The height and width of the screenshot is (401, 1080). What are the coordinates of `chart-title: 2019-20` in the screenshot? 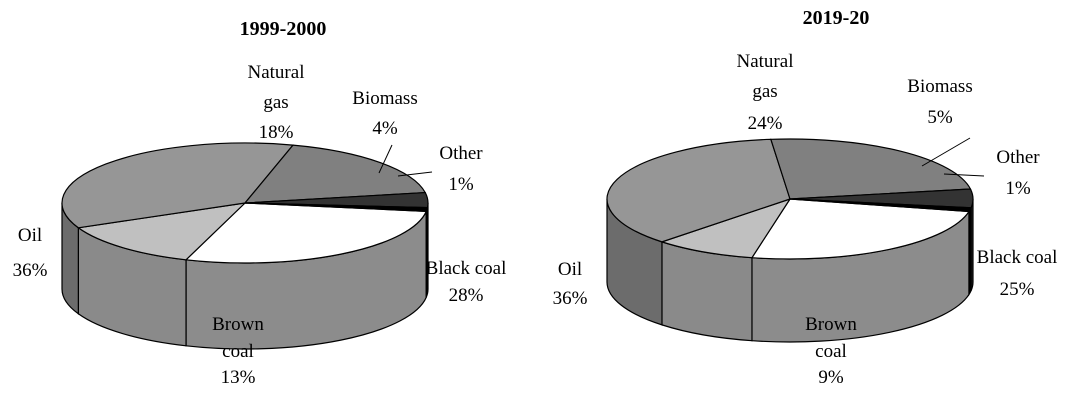 It's located at (836, 18).